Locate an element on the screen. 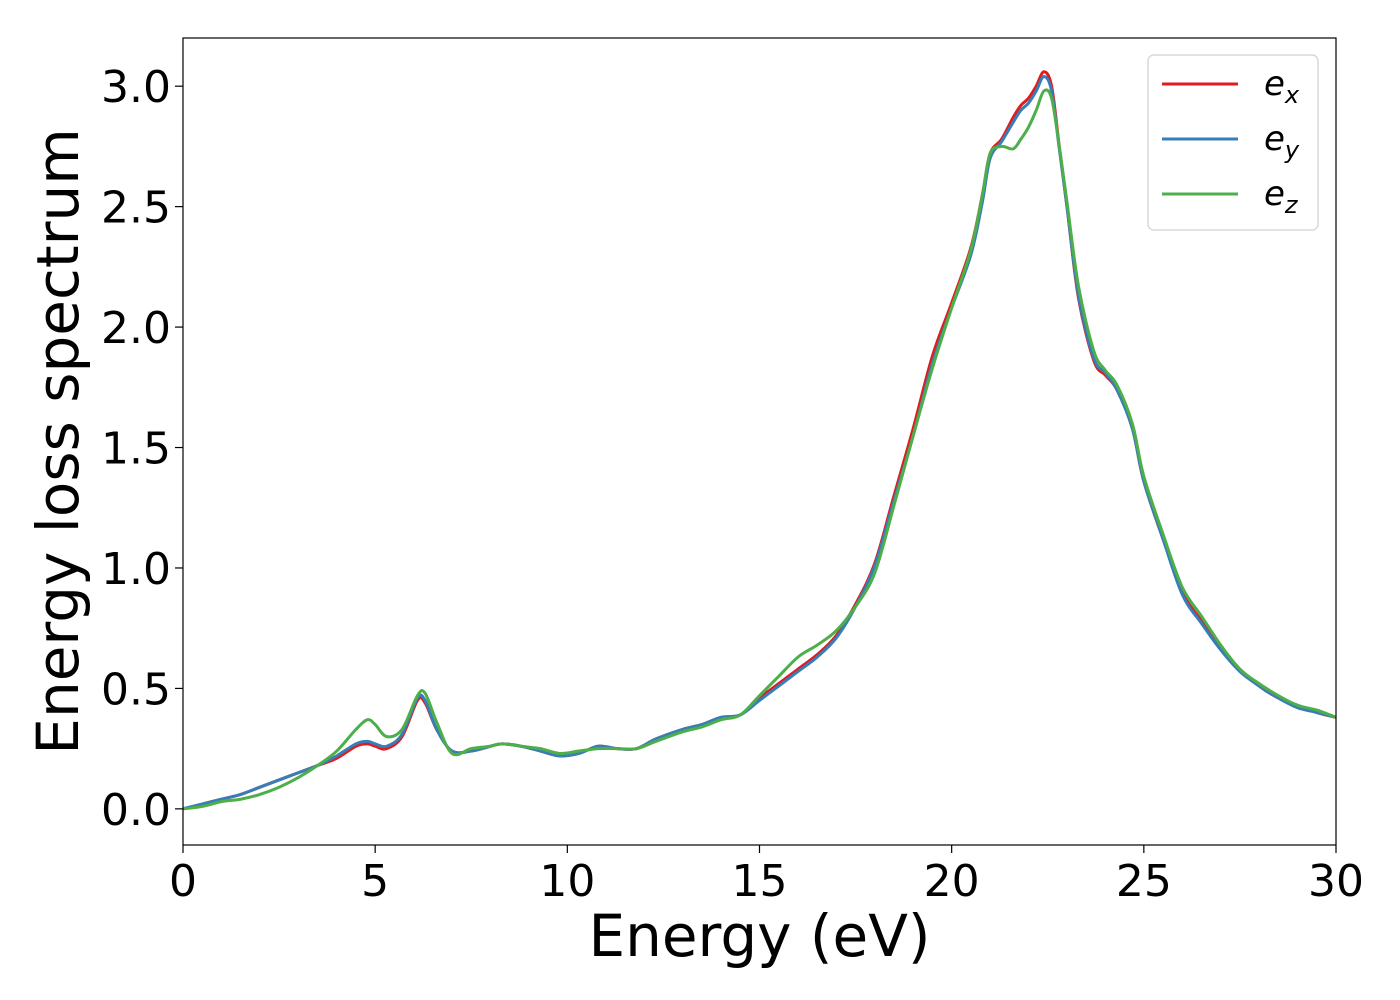 The width and height of the screenshot is (1400, 1000). legend-box is located at coordinates (1233, 142).